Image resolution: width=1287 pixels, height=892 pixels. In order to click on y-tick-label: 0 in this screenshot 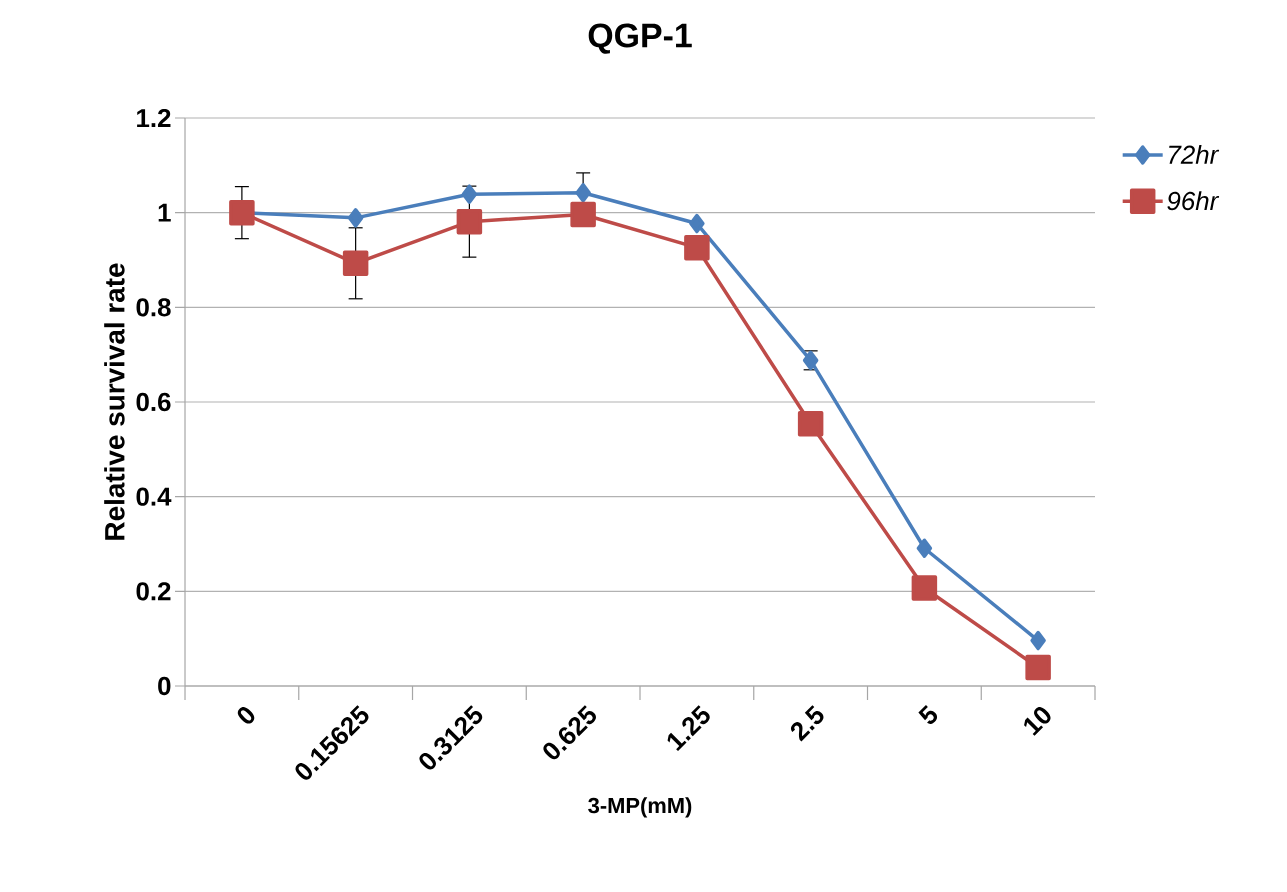, I will do `click(164, 686)`.